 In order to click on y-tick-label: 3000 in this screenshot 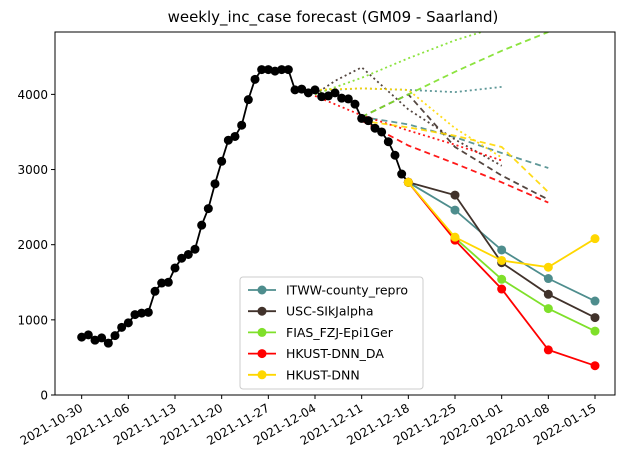, I will do `click(32, 170)`.